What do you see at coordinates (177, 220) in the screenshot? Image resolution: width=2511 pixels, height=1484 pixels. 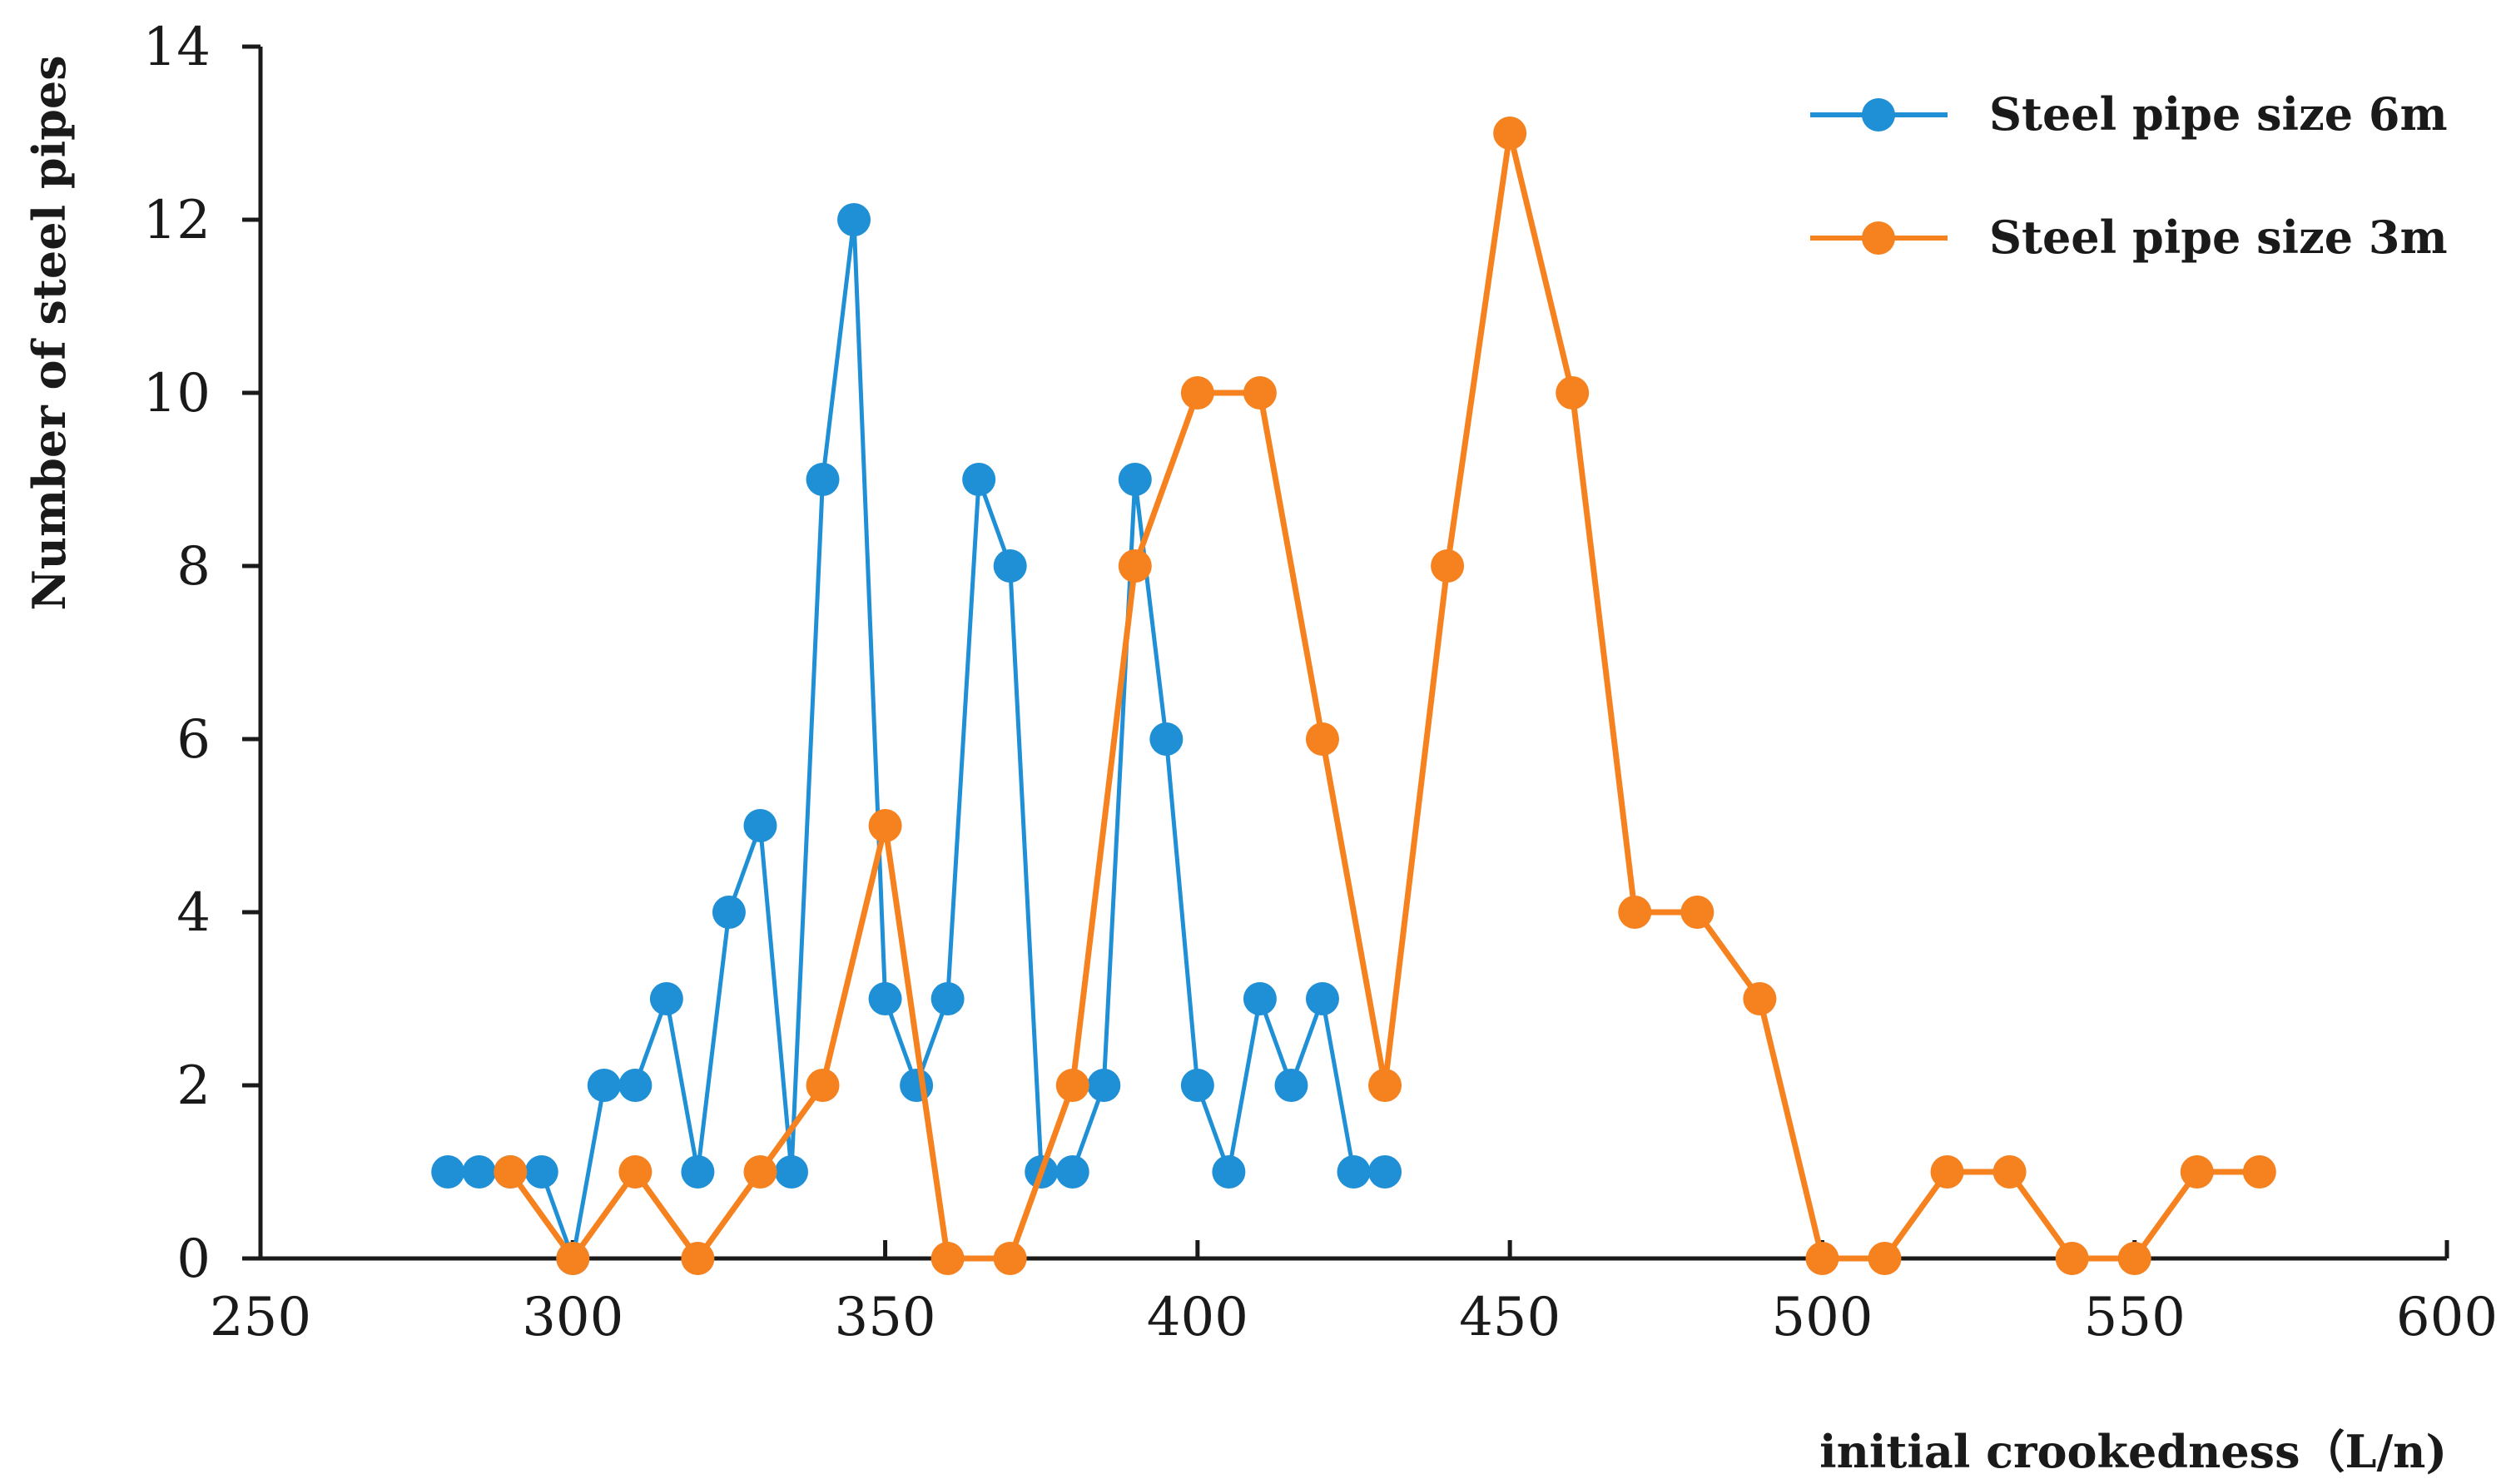 I see `y-tick-label: 12` at bounding box center [177, 220].